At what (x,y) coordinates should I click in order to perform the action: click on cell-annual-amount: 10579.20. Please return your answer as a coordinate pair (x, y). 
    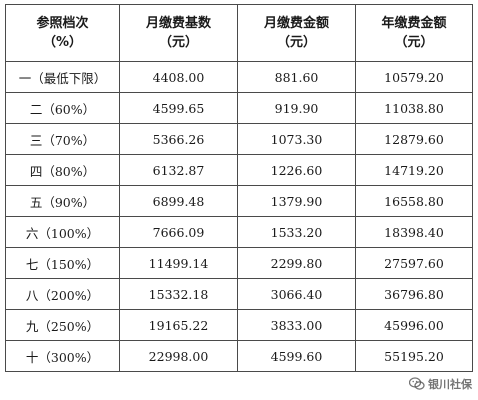
    Looking at the image, I should click on (414, 77).